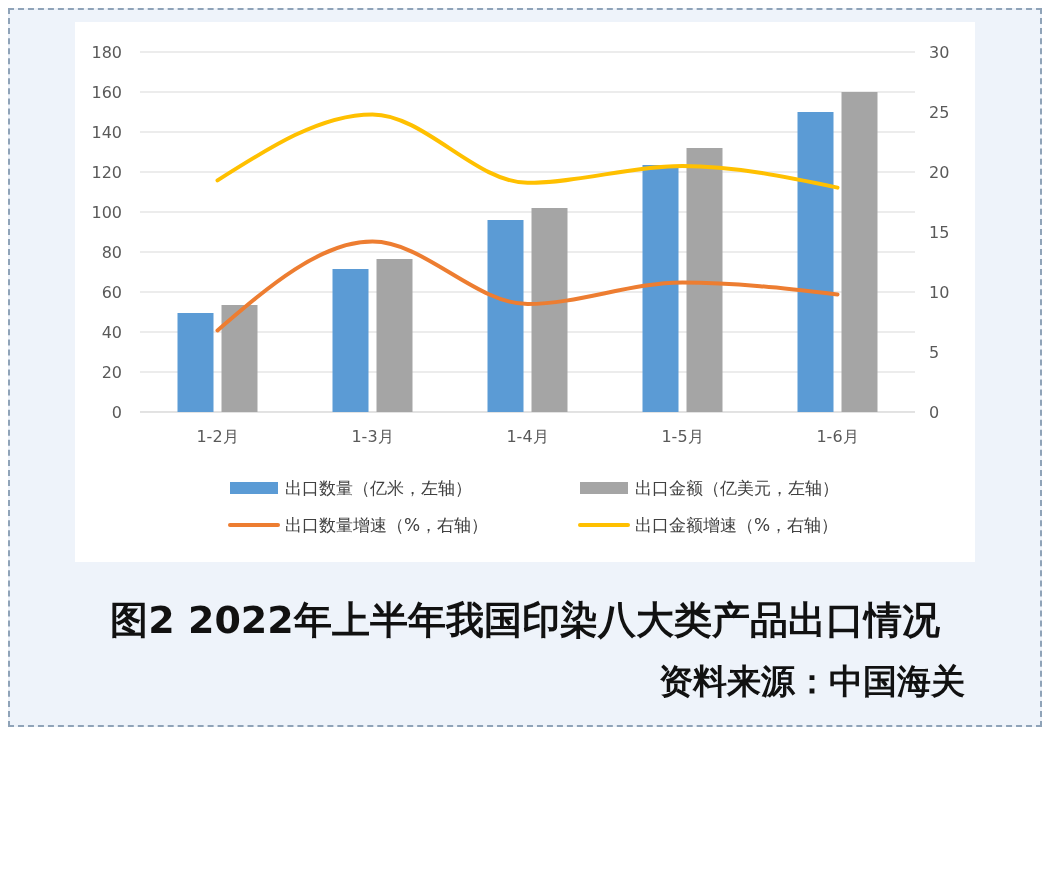 The image size is (1050, 869). What do you see at coordinates (939, 292) in the screenshot?
I see `y2-tick-label: 10` at bounding box center [939, 292].